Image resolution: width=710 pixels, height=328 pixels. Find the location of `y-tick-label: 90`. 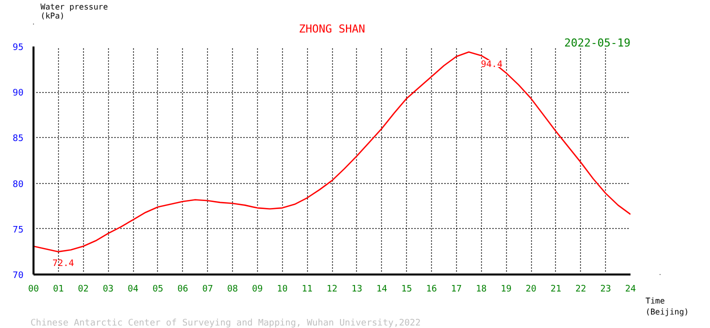

y-tick-label: 90 is located at coordinates (18, 93).